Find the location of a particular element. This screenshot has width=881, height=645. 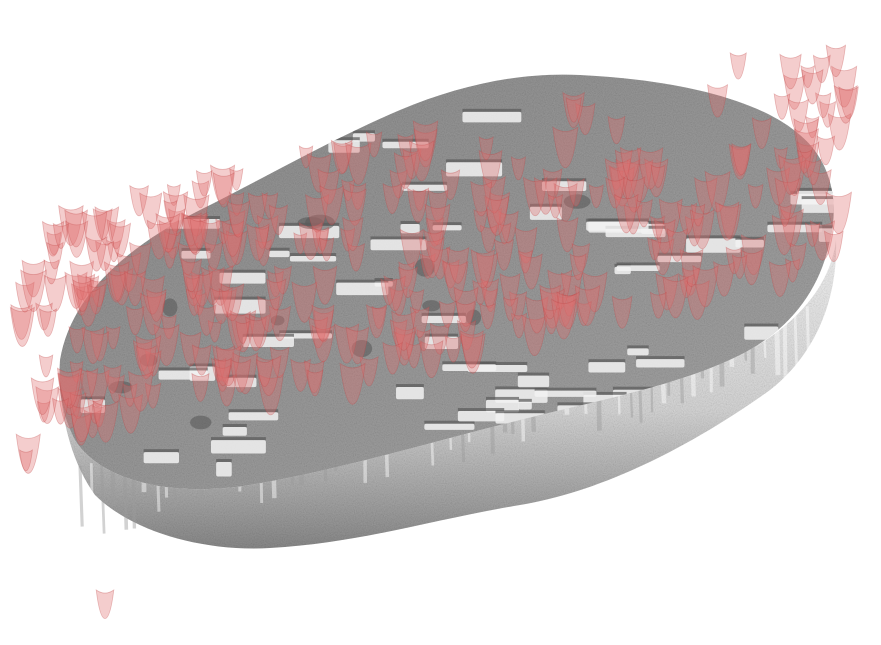

wall-streak is located at coordinates (92, 503).